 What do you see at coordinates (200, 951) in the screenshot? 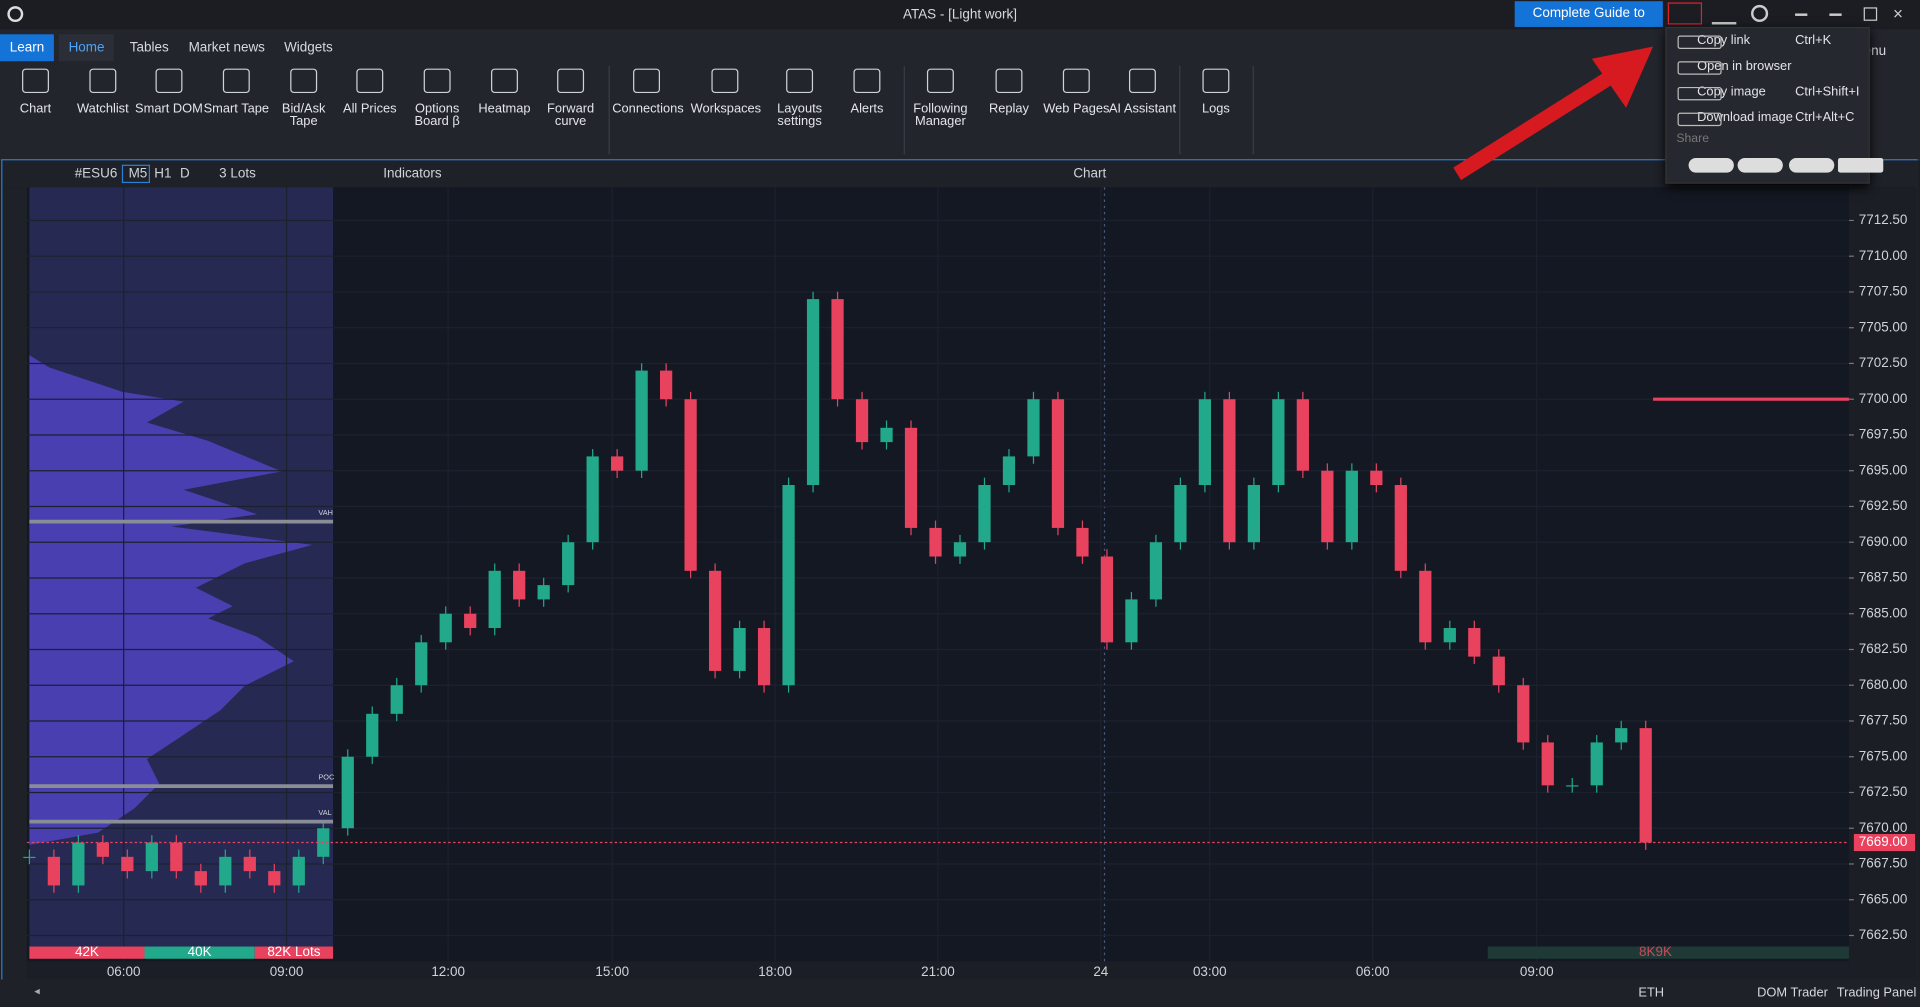
I see `volume-label: 40K` at bounding box center [200, 951].